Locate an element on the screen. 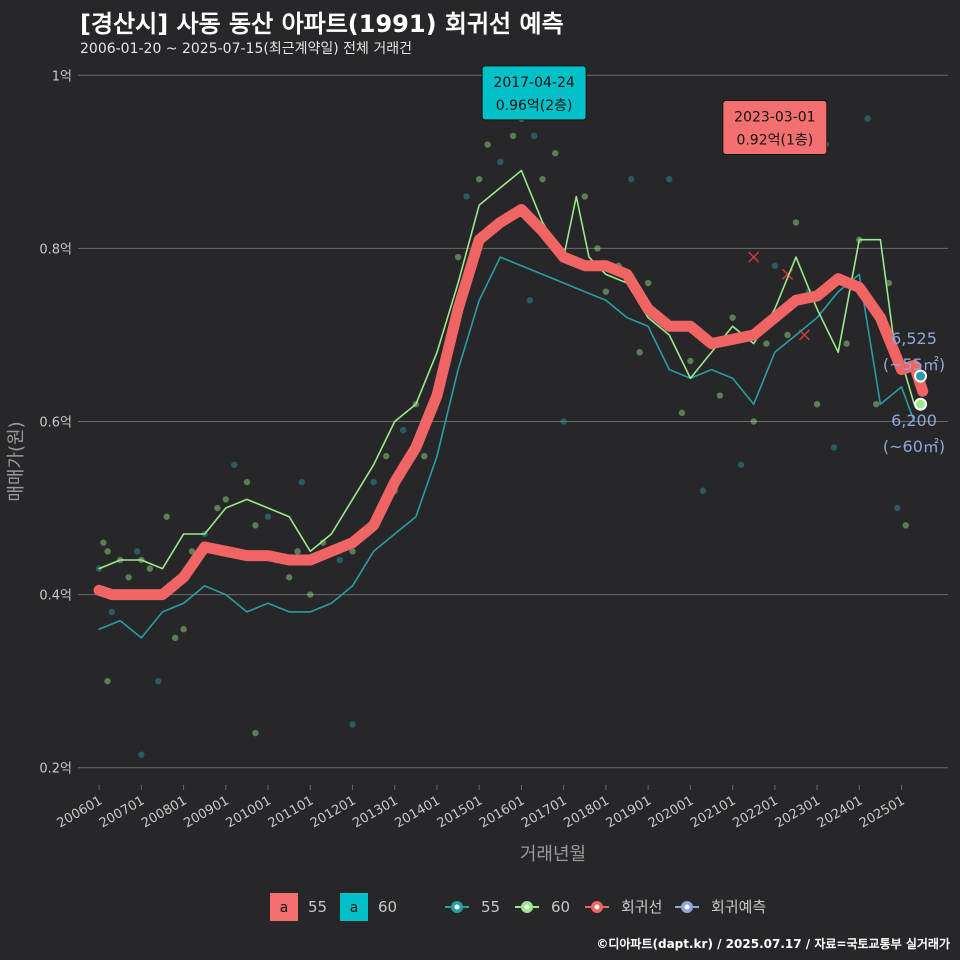  x-tick-label: 202201 is located at coordinates (755, 812).